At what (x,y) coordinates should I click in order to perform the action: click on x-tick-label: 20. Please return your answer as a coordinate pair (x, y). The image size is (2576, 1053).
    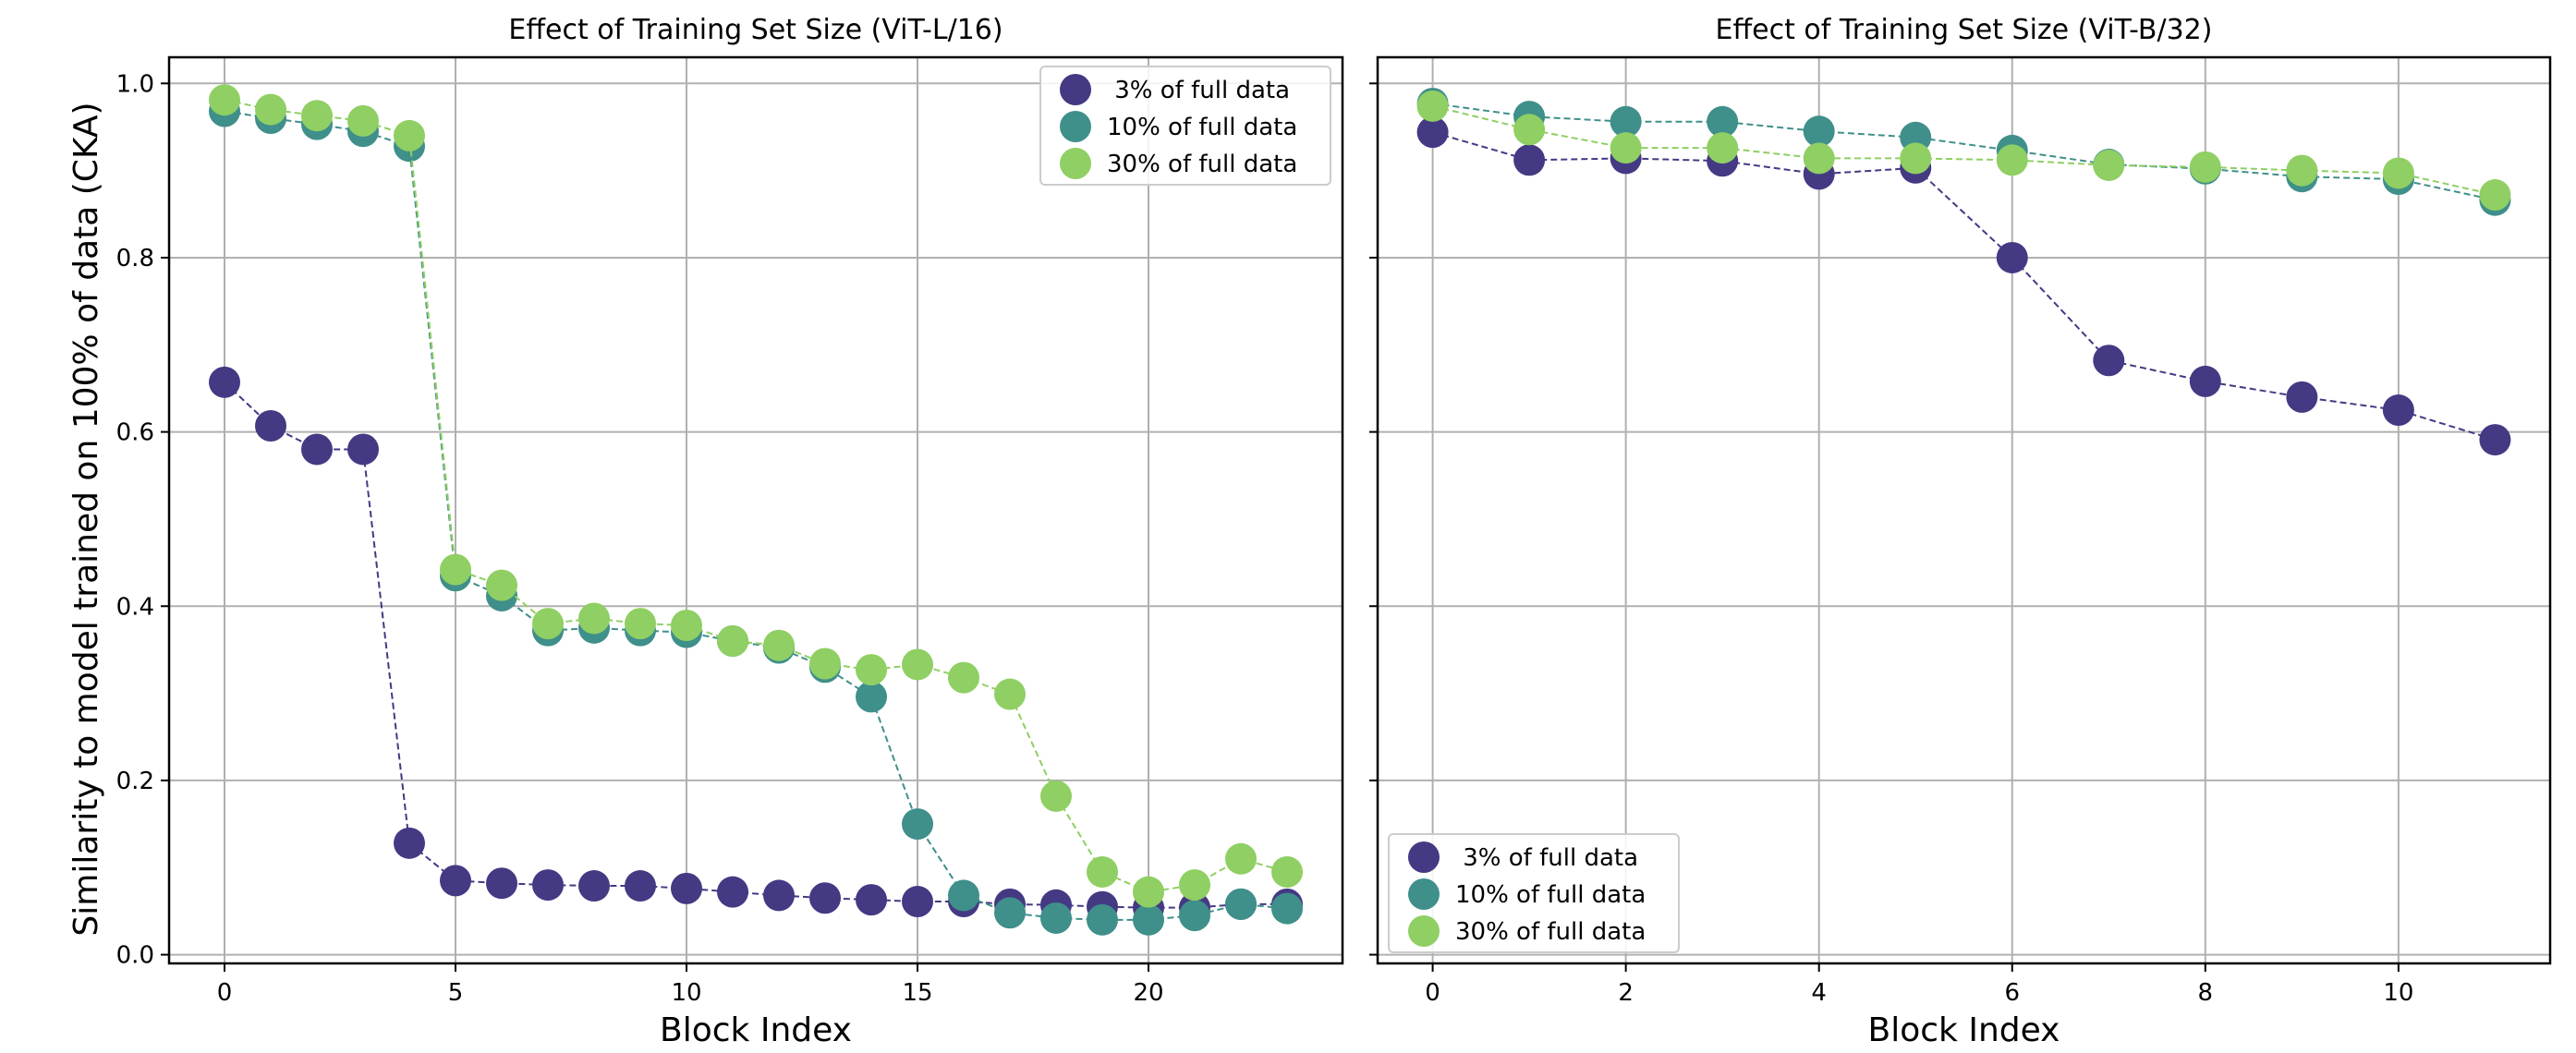
    Looking at the image, I should click on (1148, 993).